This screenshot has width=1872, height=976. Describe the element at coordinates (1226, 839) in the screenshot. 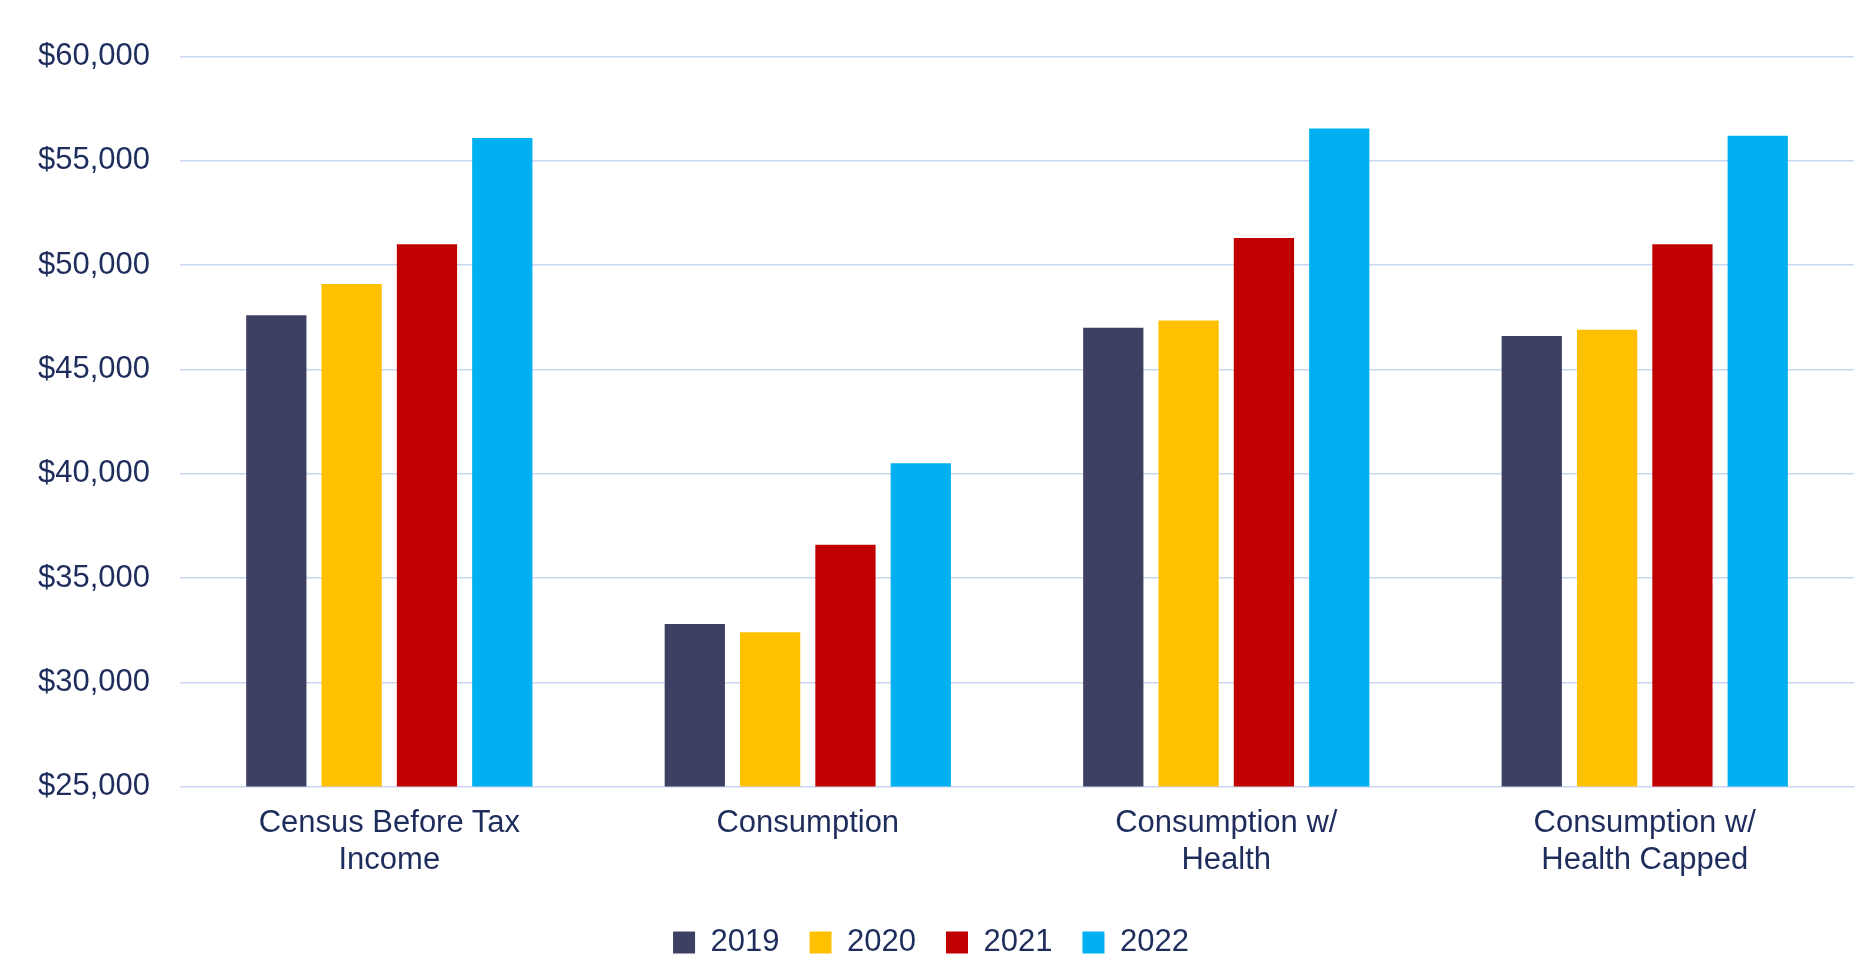

I see `x-tick-label: Consumption w/ Health` at that location.